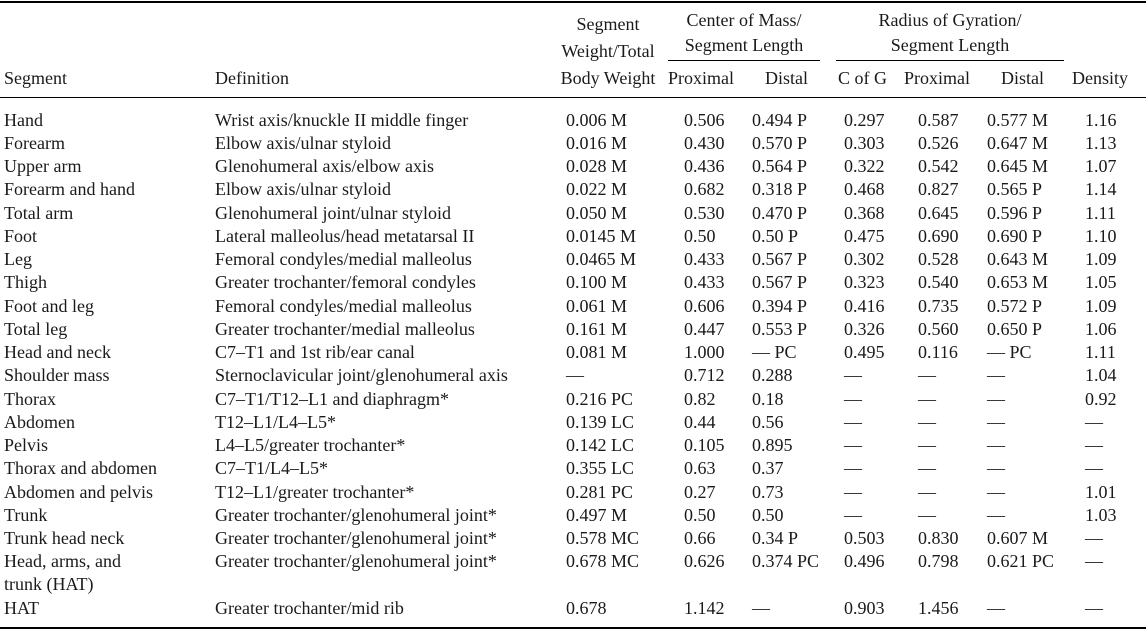 Image resolution: width=1146 pixels, height=631 pixels. Describe the element at coordinates (1100, 352) in the screenshot. I see `cell-density: 1.11` at that location.